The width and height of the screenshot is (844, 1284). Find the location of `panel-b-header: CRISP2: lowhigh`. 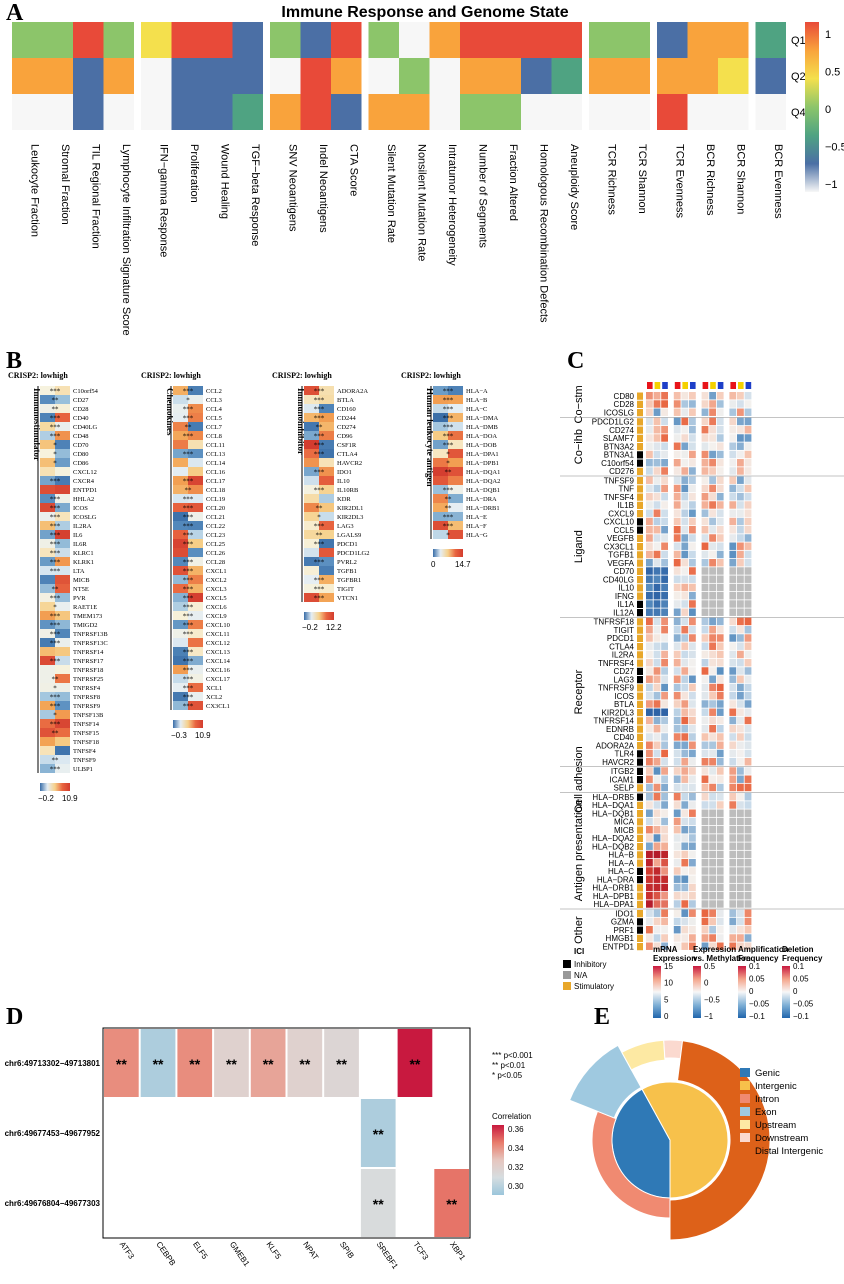

panel-b-header: CRISP2: lowhigh is located at coordinates (171, 375).